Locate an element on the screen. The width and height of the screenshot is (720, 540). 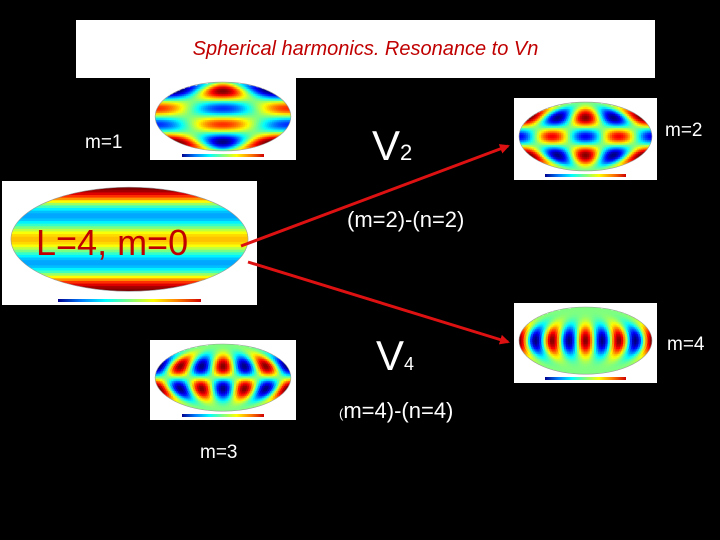
map-l4-m1 is located at coordinates (223, 119).